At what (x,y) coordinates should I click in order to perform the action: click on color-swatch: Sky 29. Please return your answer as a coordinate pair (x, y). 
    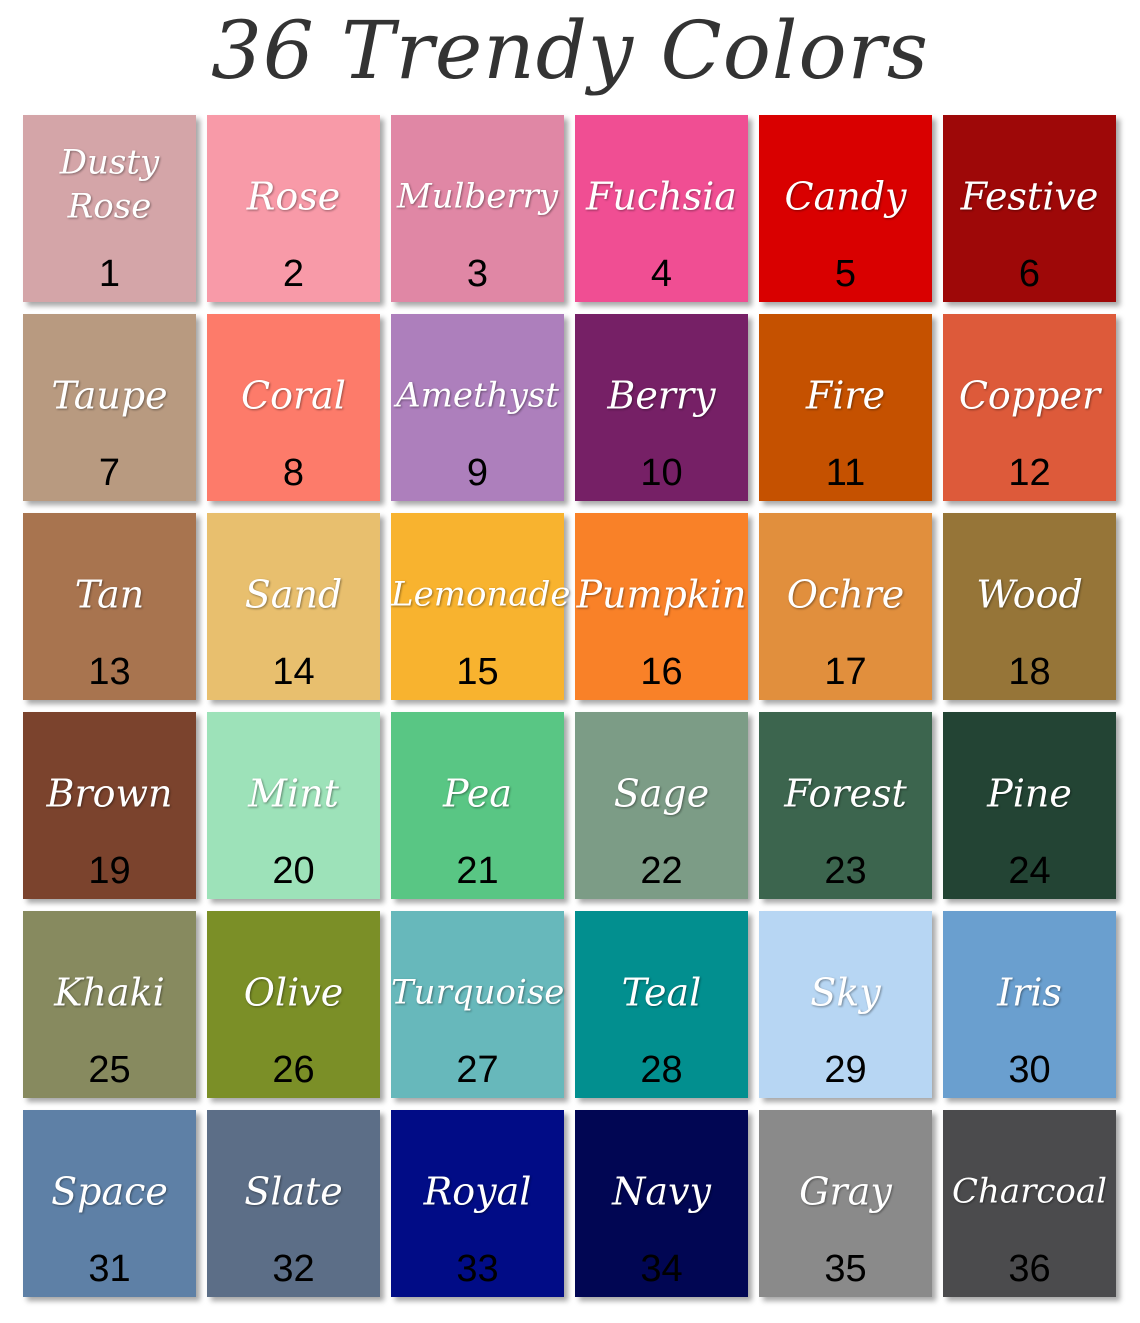
    Looking at the image, I should click on (845, 1004).